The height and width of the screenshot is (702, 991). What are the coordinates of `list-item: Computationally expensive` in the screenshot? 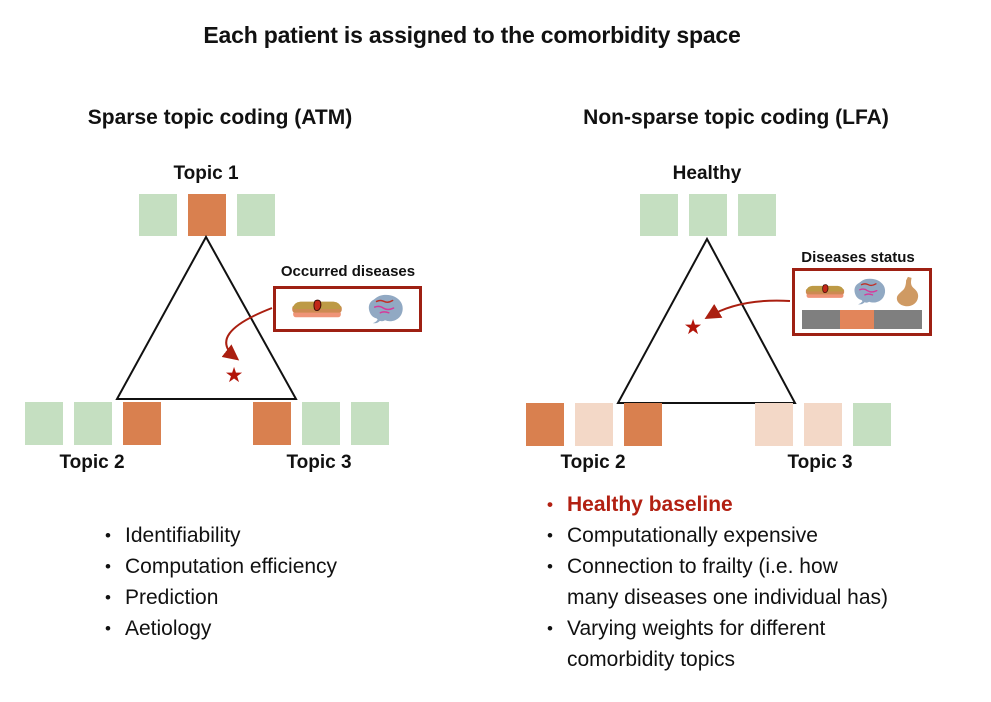 It's located at (756, 535).